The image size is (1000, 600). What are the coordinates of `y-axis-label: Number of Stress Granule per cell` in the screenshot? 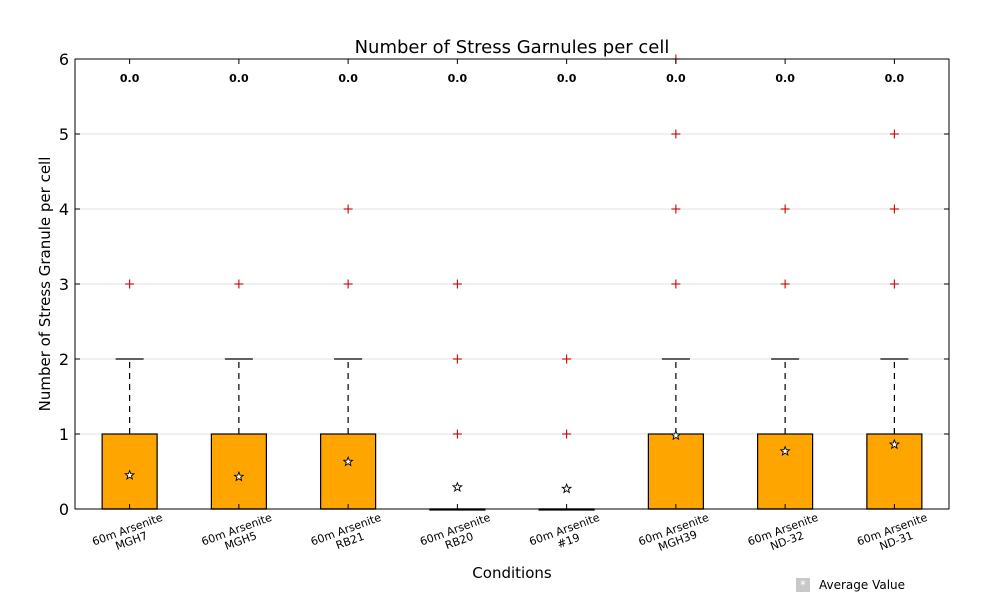 It's located at (45, 284).